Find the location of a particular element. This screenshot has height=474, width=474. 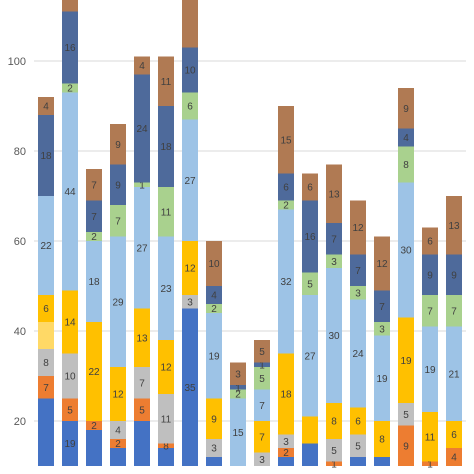

bar-stack: 3 9 19 2 4 10 is located at coordinates (214, 353).